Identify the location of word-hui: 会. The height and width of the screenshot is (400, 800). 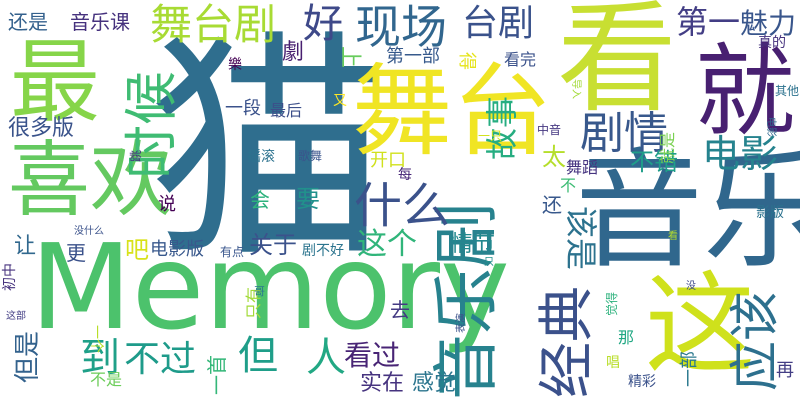
(260, 200).